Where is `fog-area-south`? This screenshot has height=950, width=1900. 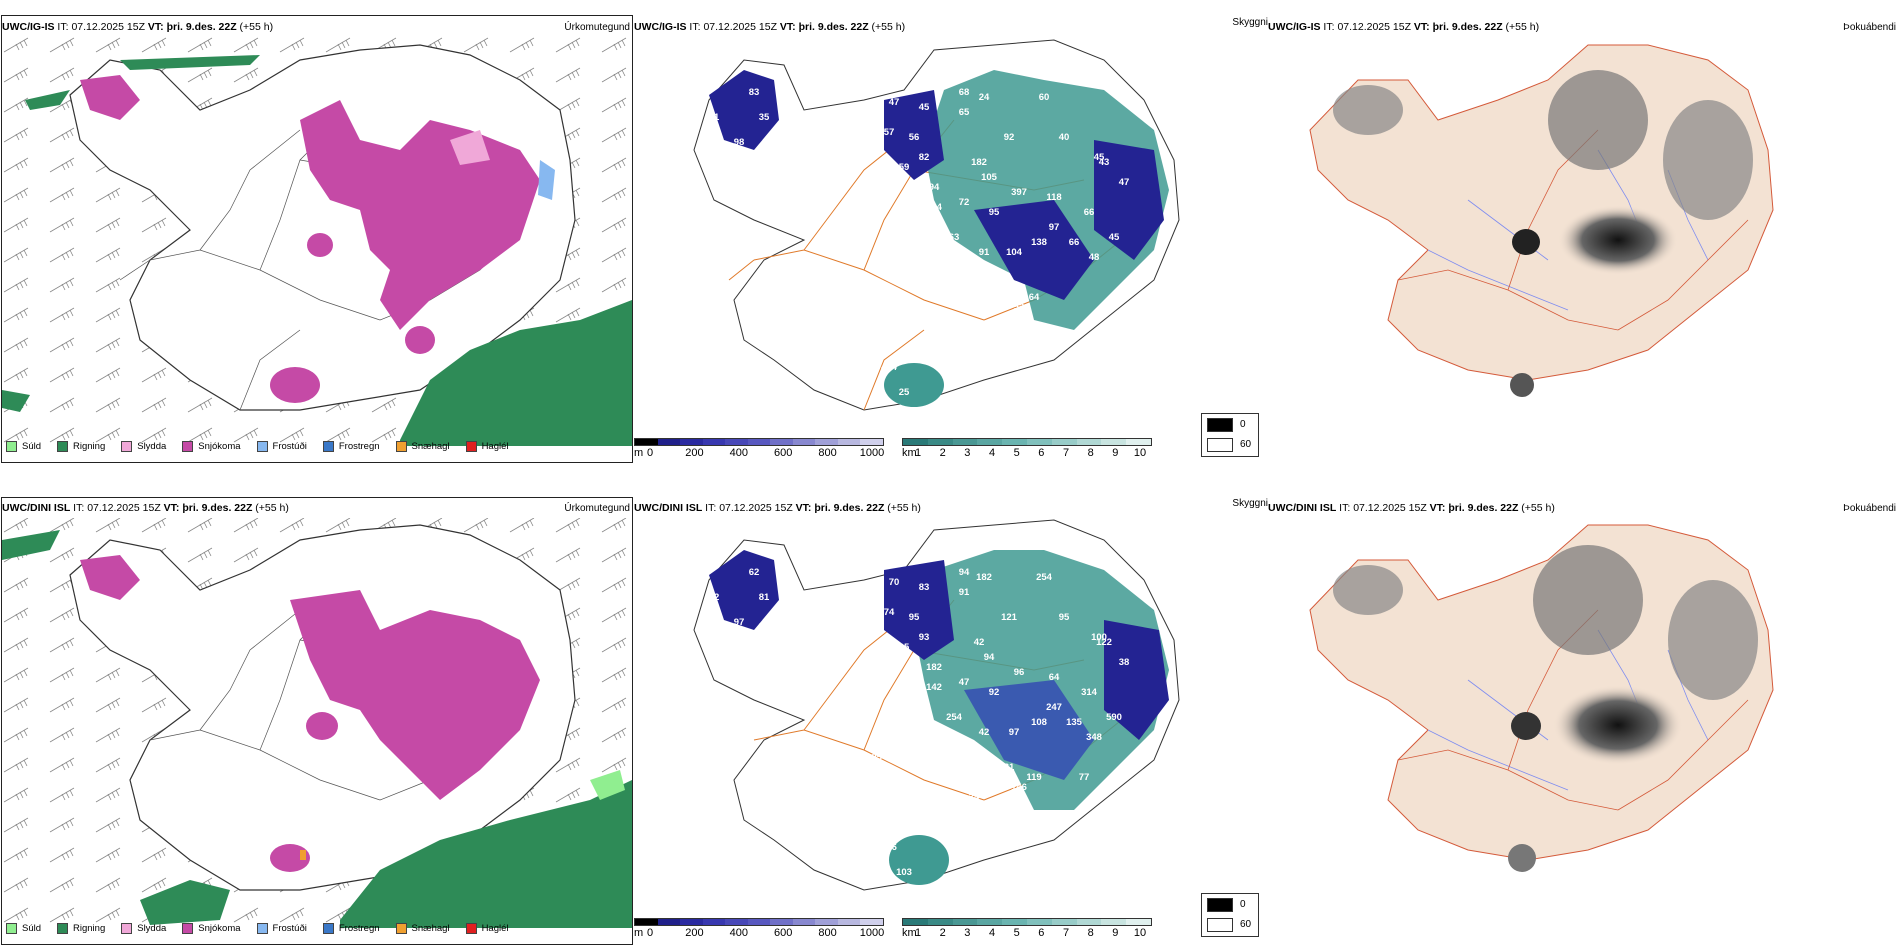 fog-area-south is located at coordinates (1522, 858).